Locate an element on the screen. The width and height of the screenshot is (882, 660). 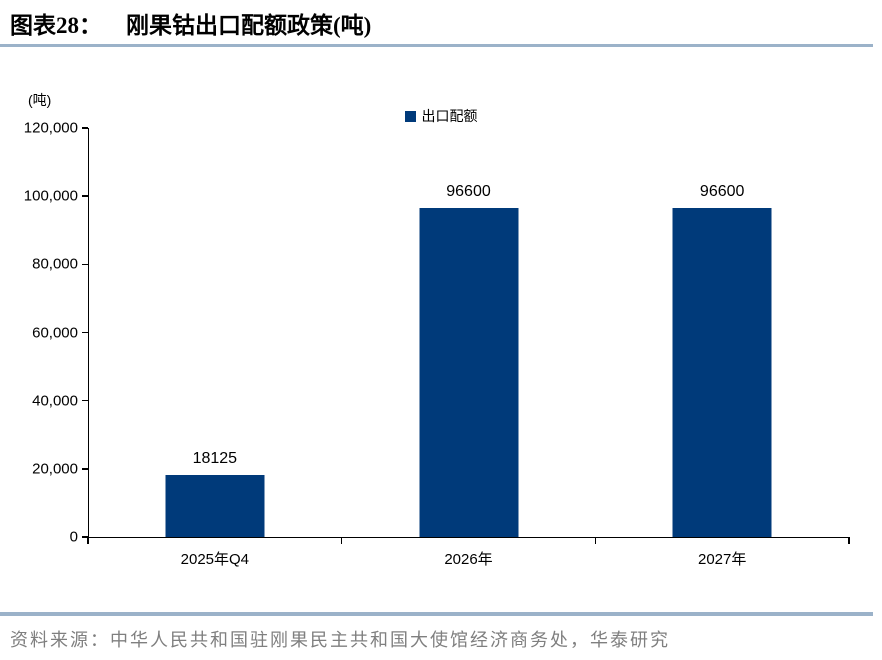
bar-value-label: 18125 is located at coordinates (215, 459).